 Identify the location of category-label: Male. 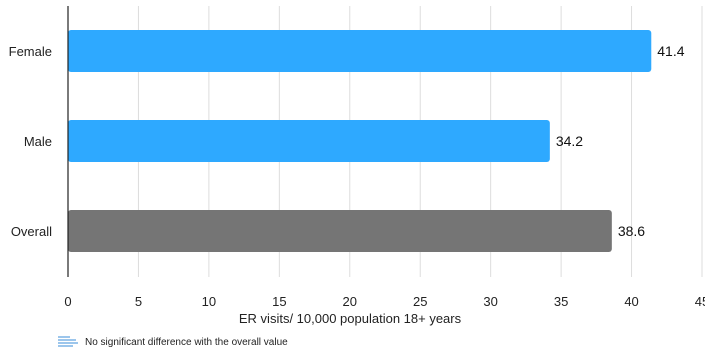
(38, 141).